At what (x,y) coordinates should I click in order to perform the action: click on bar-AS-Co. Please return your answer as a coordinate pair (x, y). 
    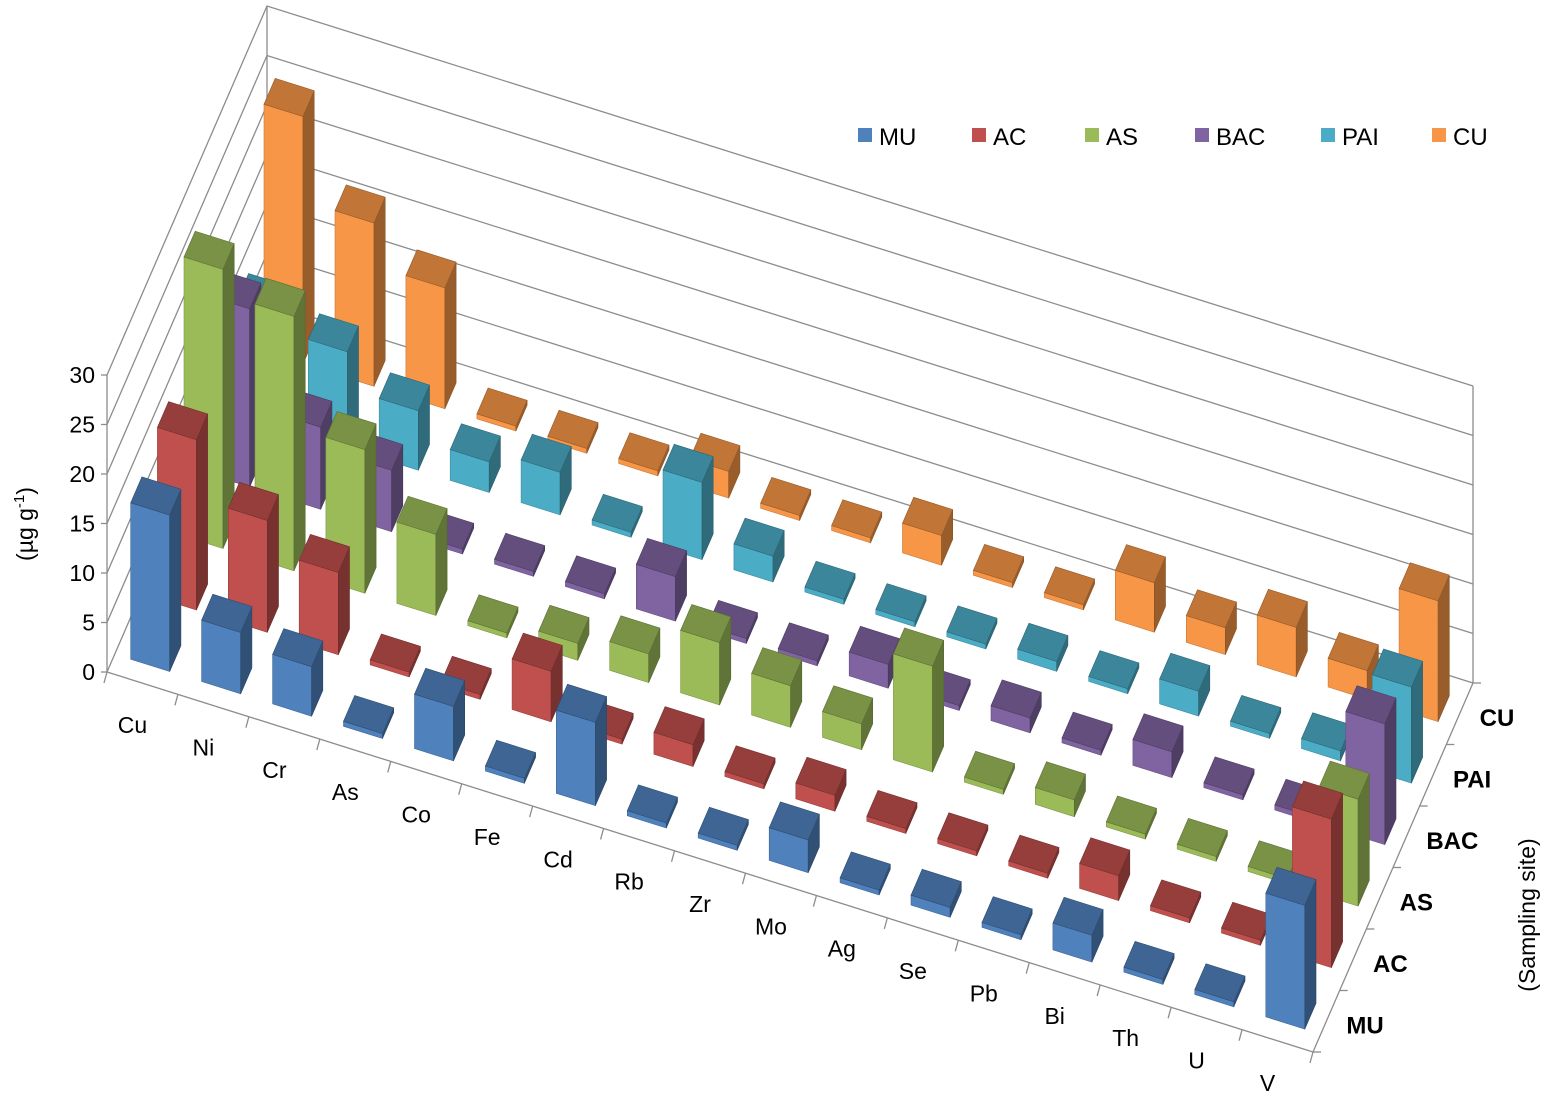
    Looking at the image, I should click on (493, 616).